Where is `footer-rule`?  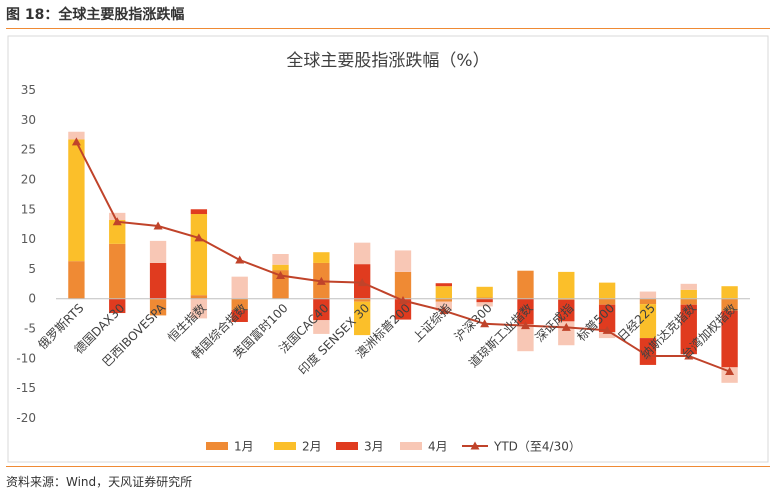
footer-rule is located at coordinates (388, 466).